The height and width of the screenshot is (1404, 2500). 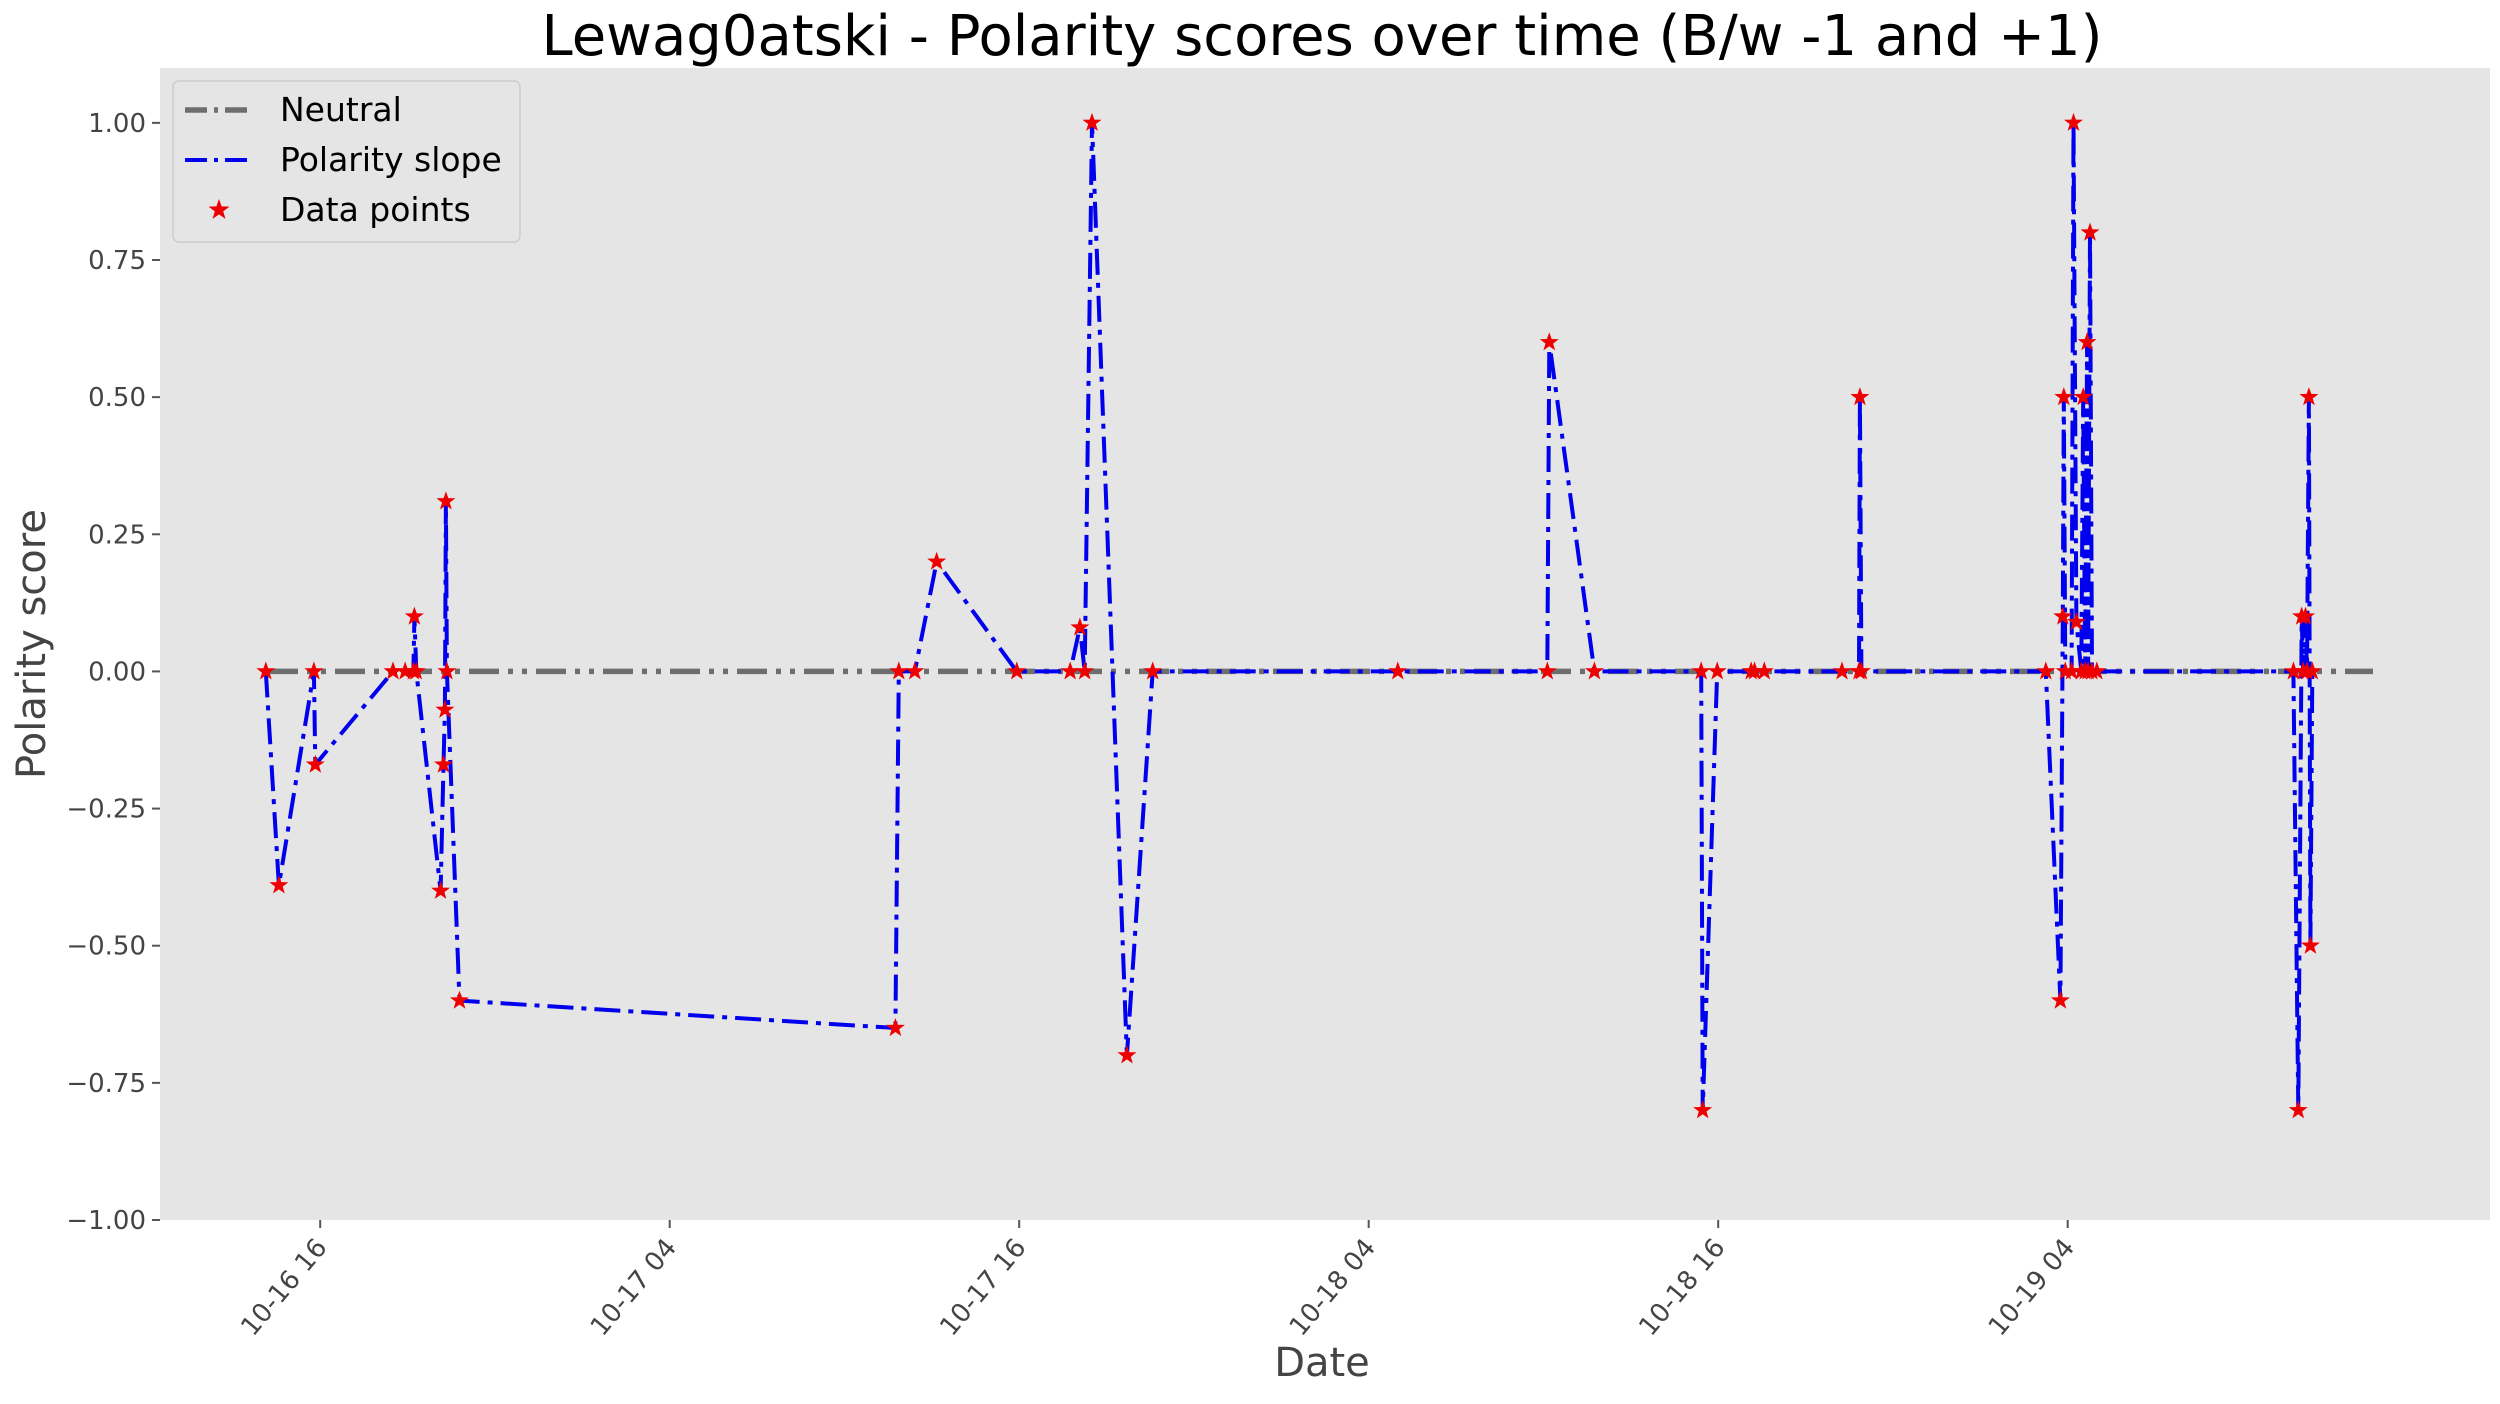 What do you see at coordinates (106, 1084) in the screenshot?
I see `y-tick-label: −0.75` at bounding box center [106, 1084].